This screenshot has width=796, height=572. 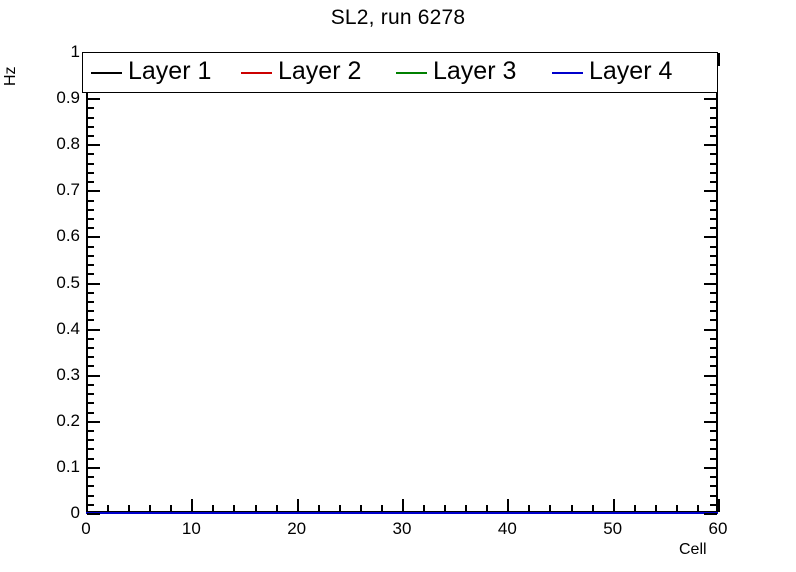 What do you see at coordinates (86, 528) in the screenshot?
I see `x-axis-tick-label: 0` at bounding box center [86, 528].